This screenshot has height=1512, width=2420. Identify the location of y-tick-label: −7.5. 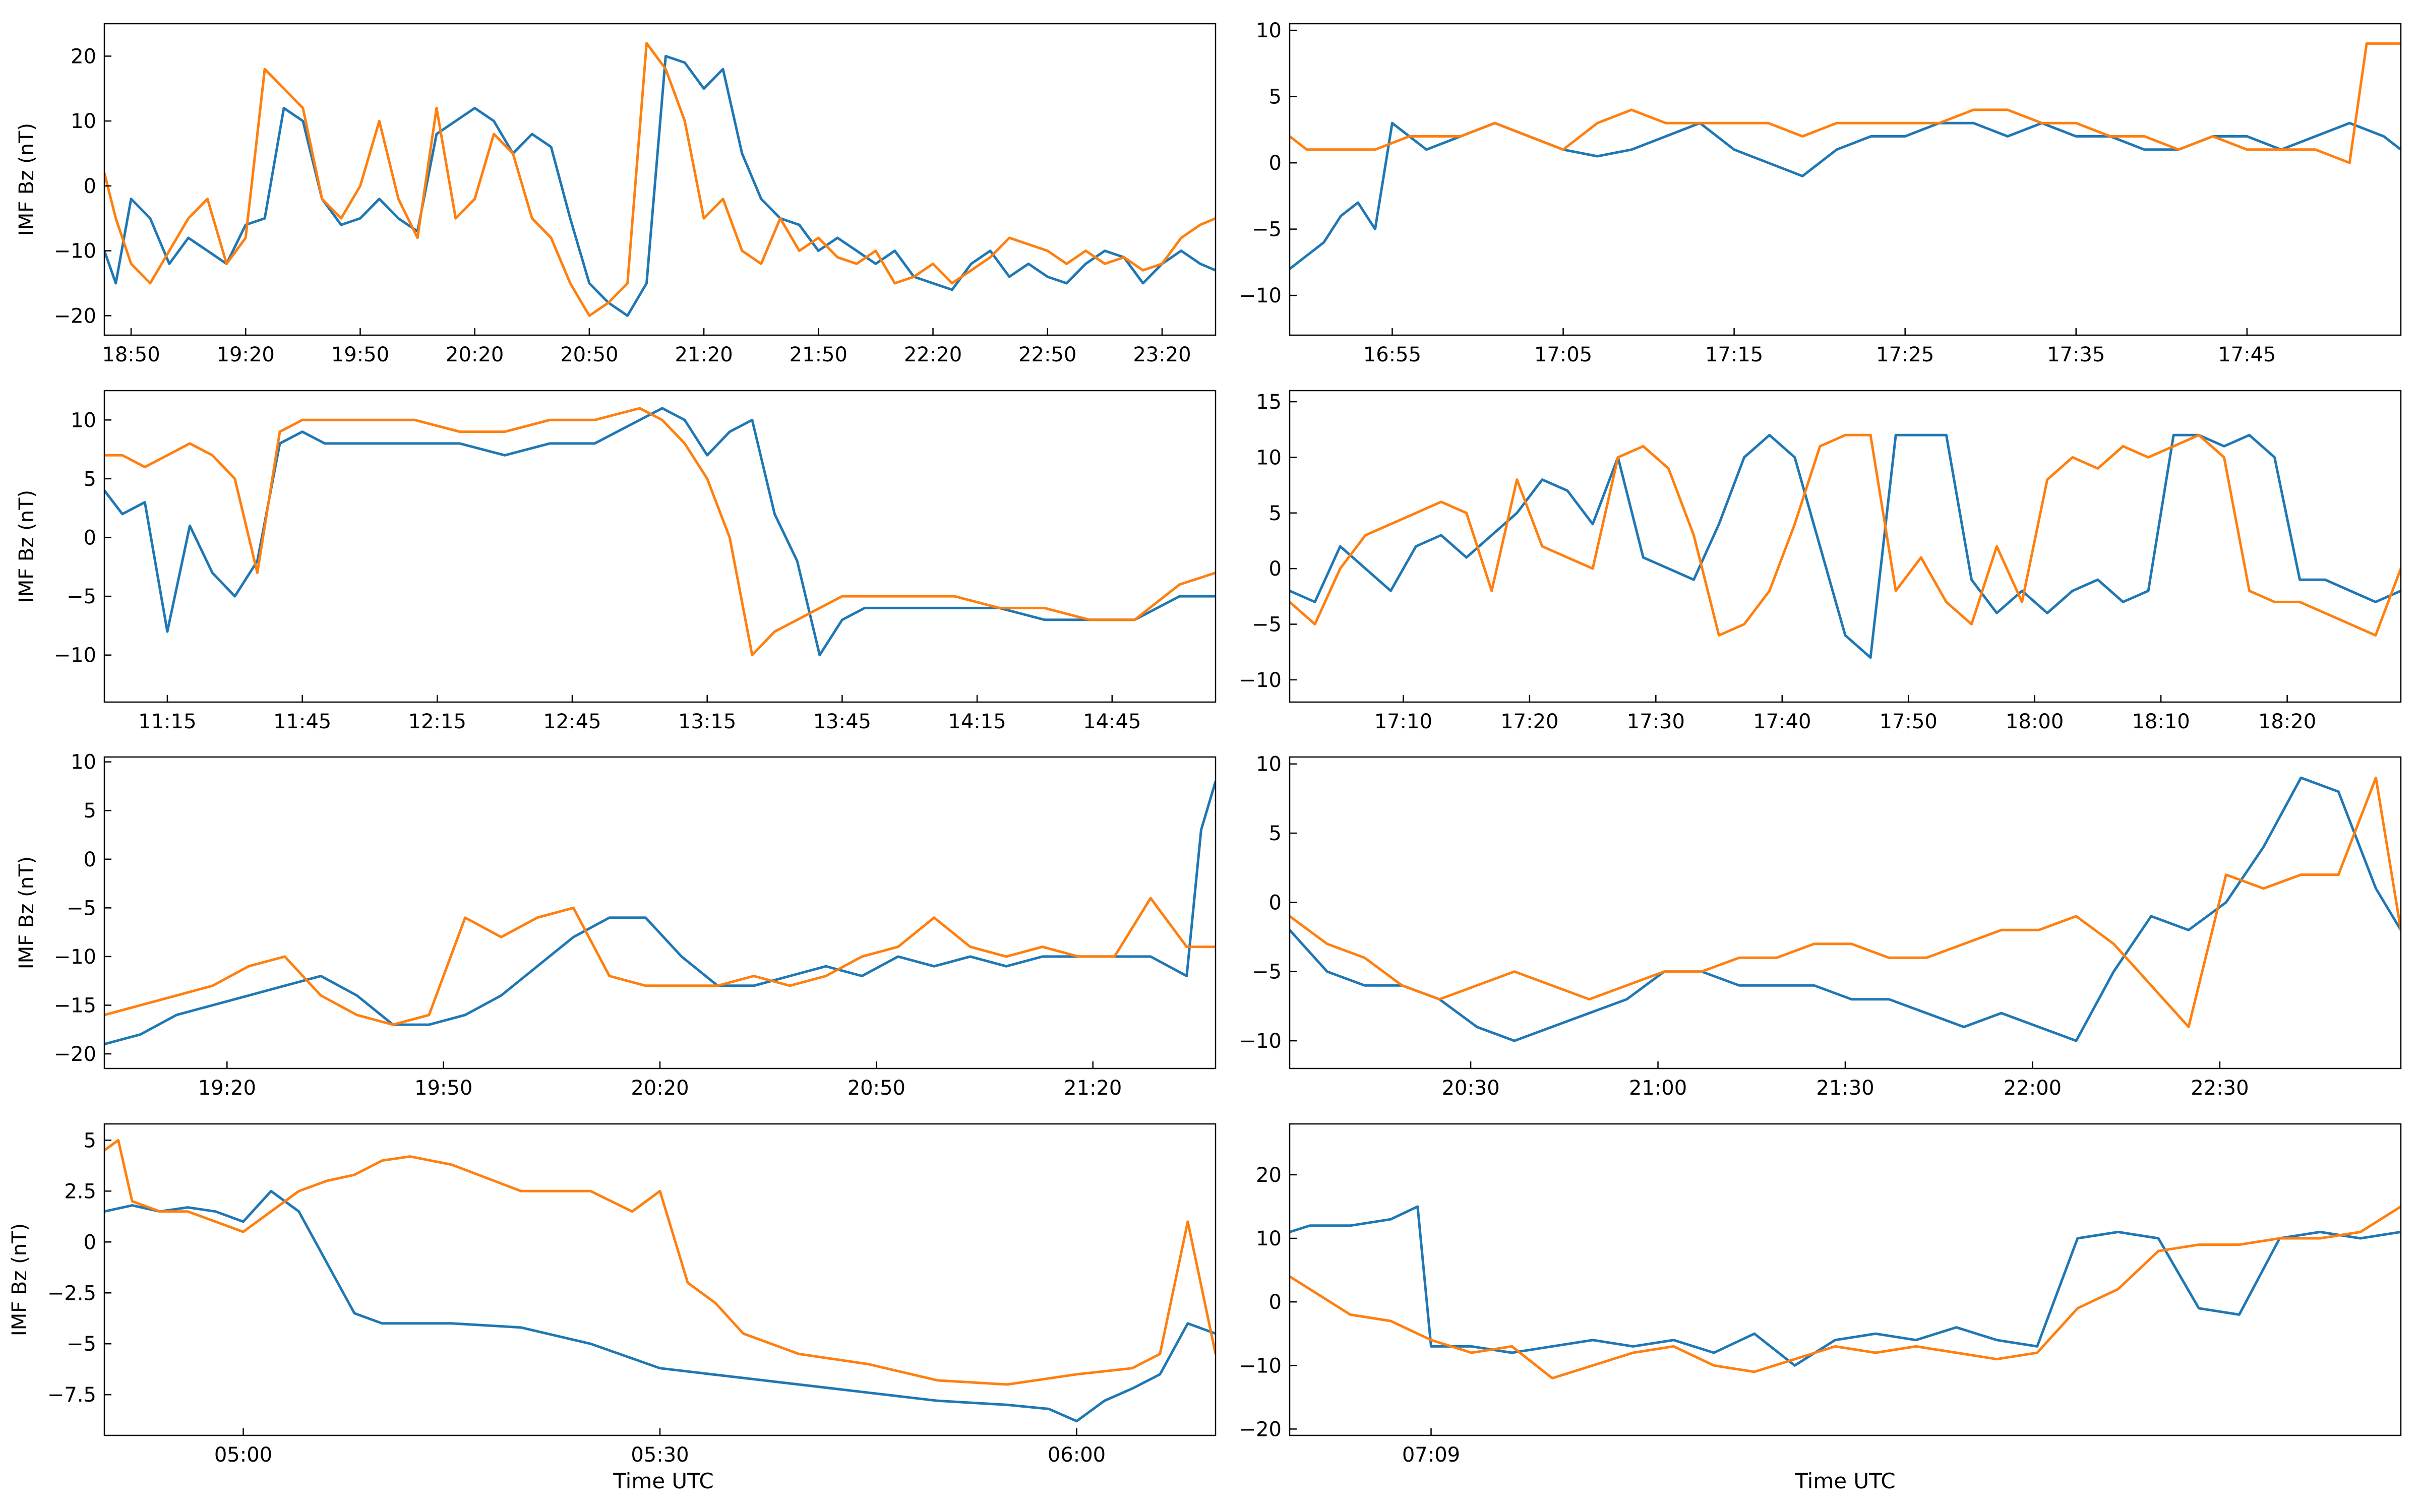
(71, 1395).